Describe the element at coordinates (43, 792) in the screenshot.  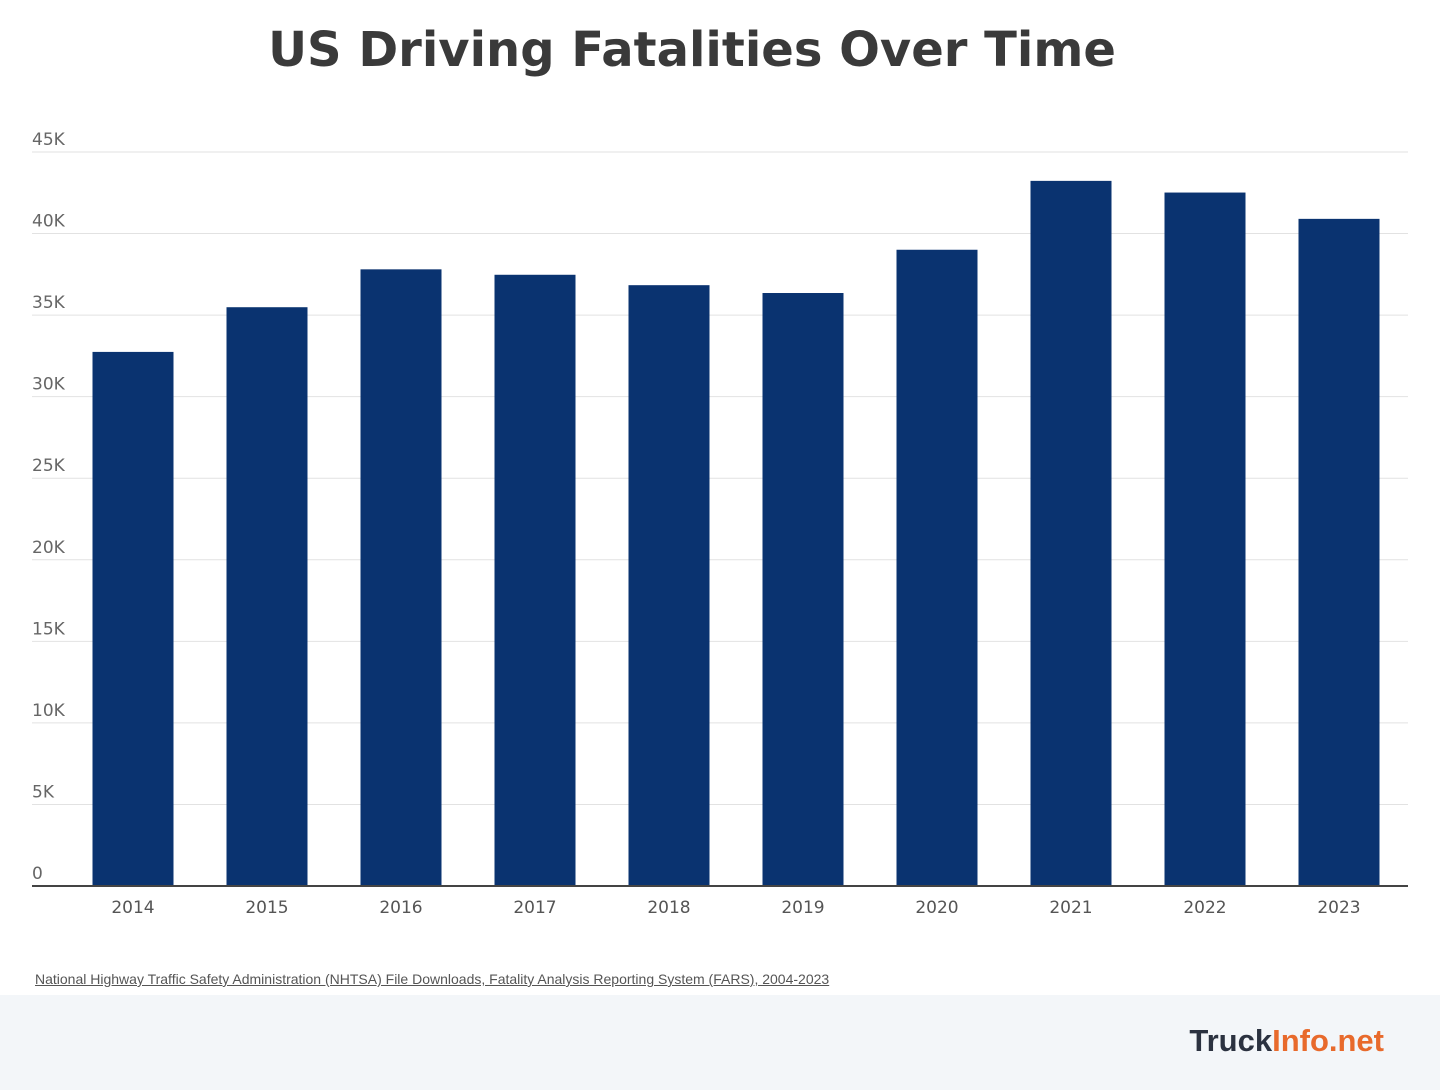
I see `y-tick-label: 5K` at that location.